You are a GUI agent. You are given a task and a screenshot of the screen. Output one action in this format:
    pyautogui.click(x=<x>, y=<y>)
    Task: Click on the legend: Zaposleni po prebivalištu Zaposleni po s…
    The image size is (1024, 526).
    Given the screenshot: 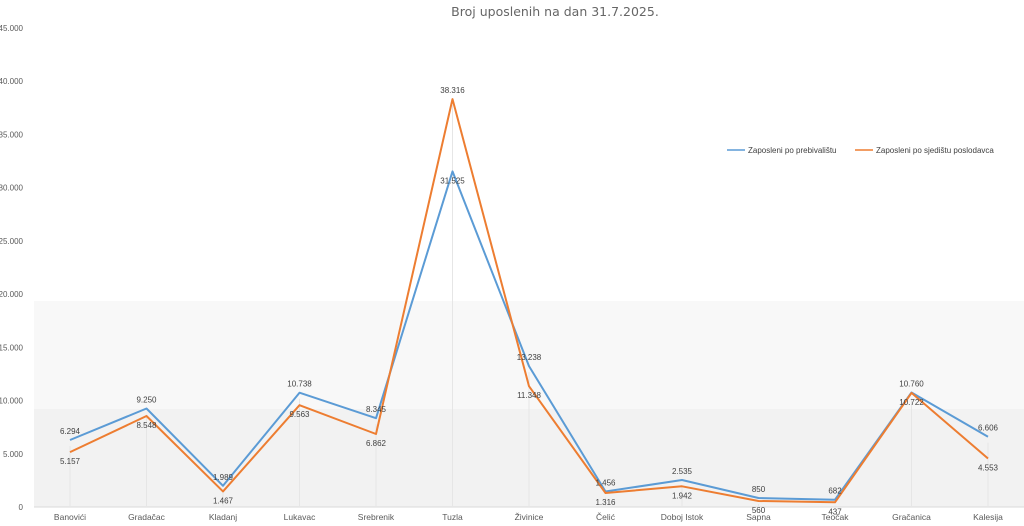 What is the action you would take?
    pyautogui.click(x=860, y=150)
    